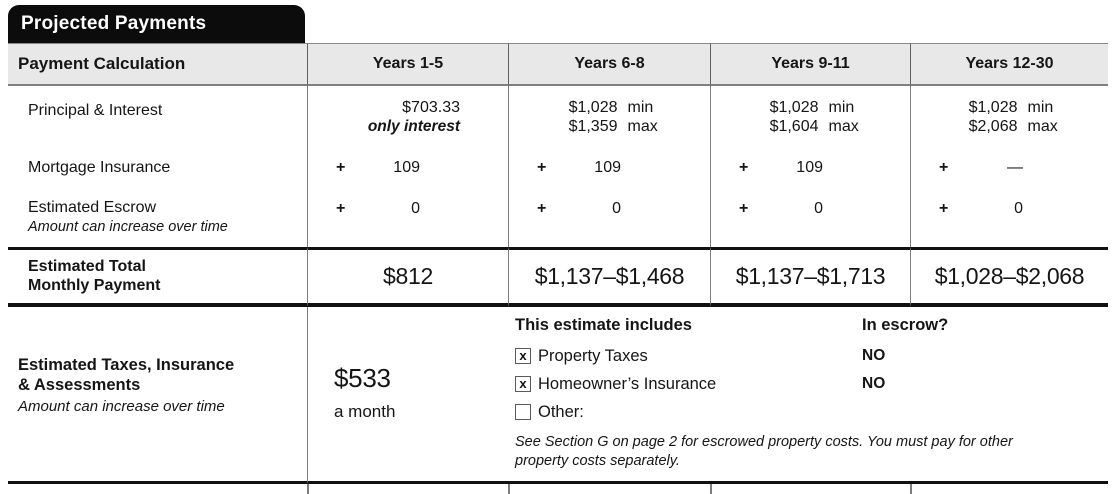 This screenshot has height=494, width=1115. I want to click on principal-interest-years-6-8: $1,028 min $1,359 max, so click(609, 118).